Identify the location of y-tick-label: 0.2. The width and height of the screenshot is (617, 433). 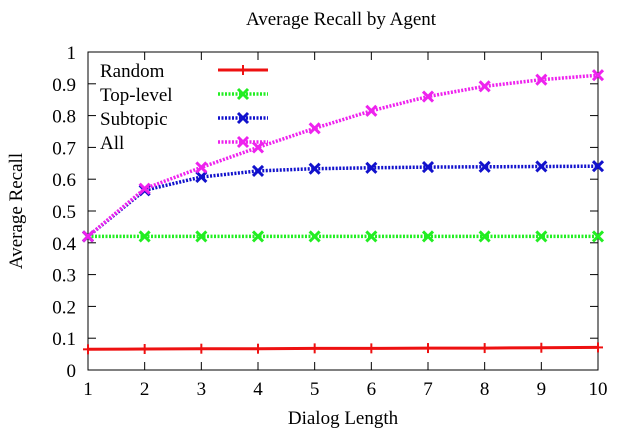
(64, 307).